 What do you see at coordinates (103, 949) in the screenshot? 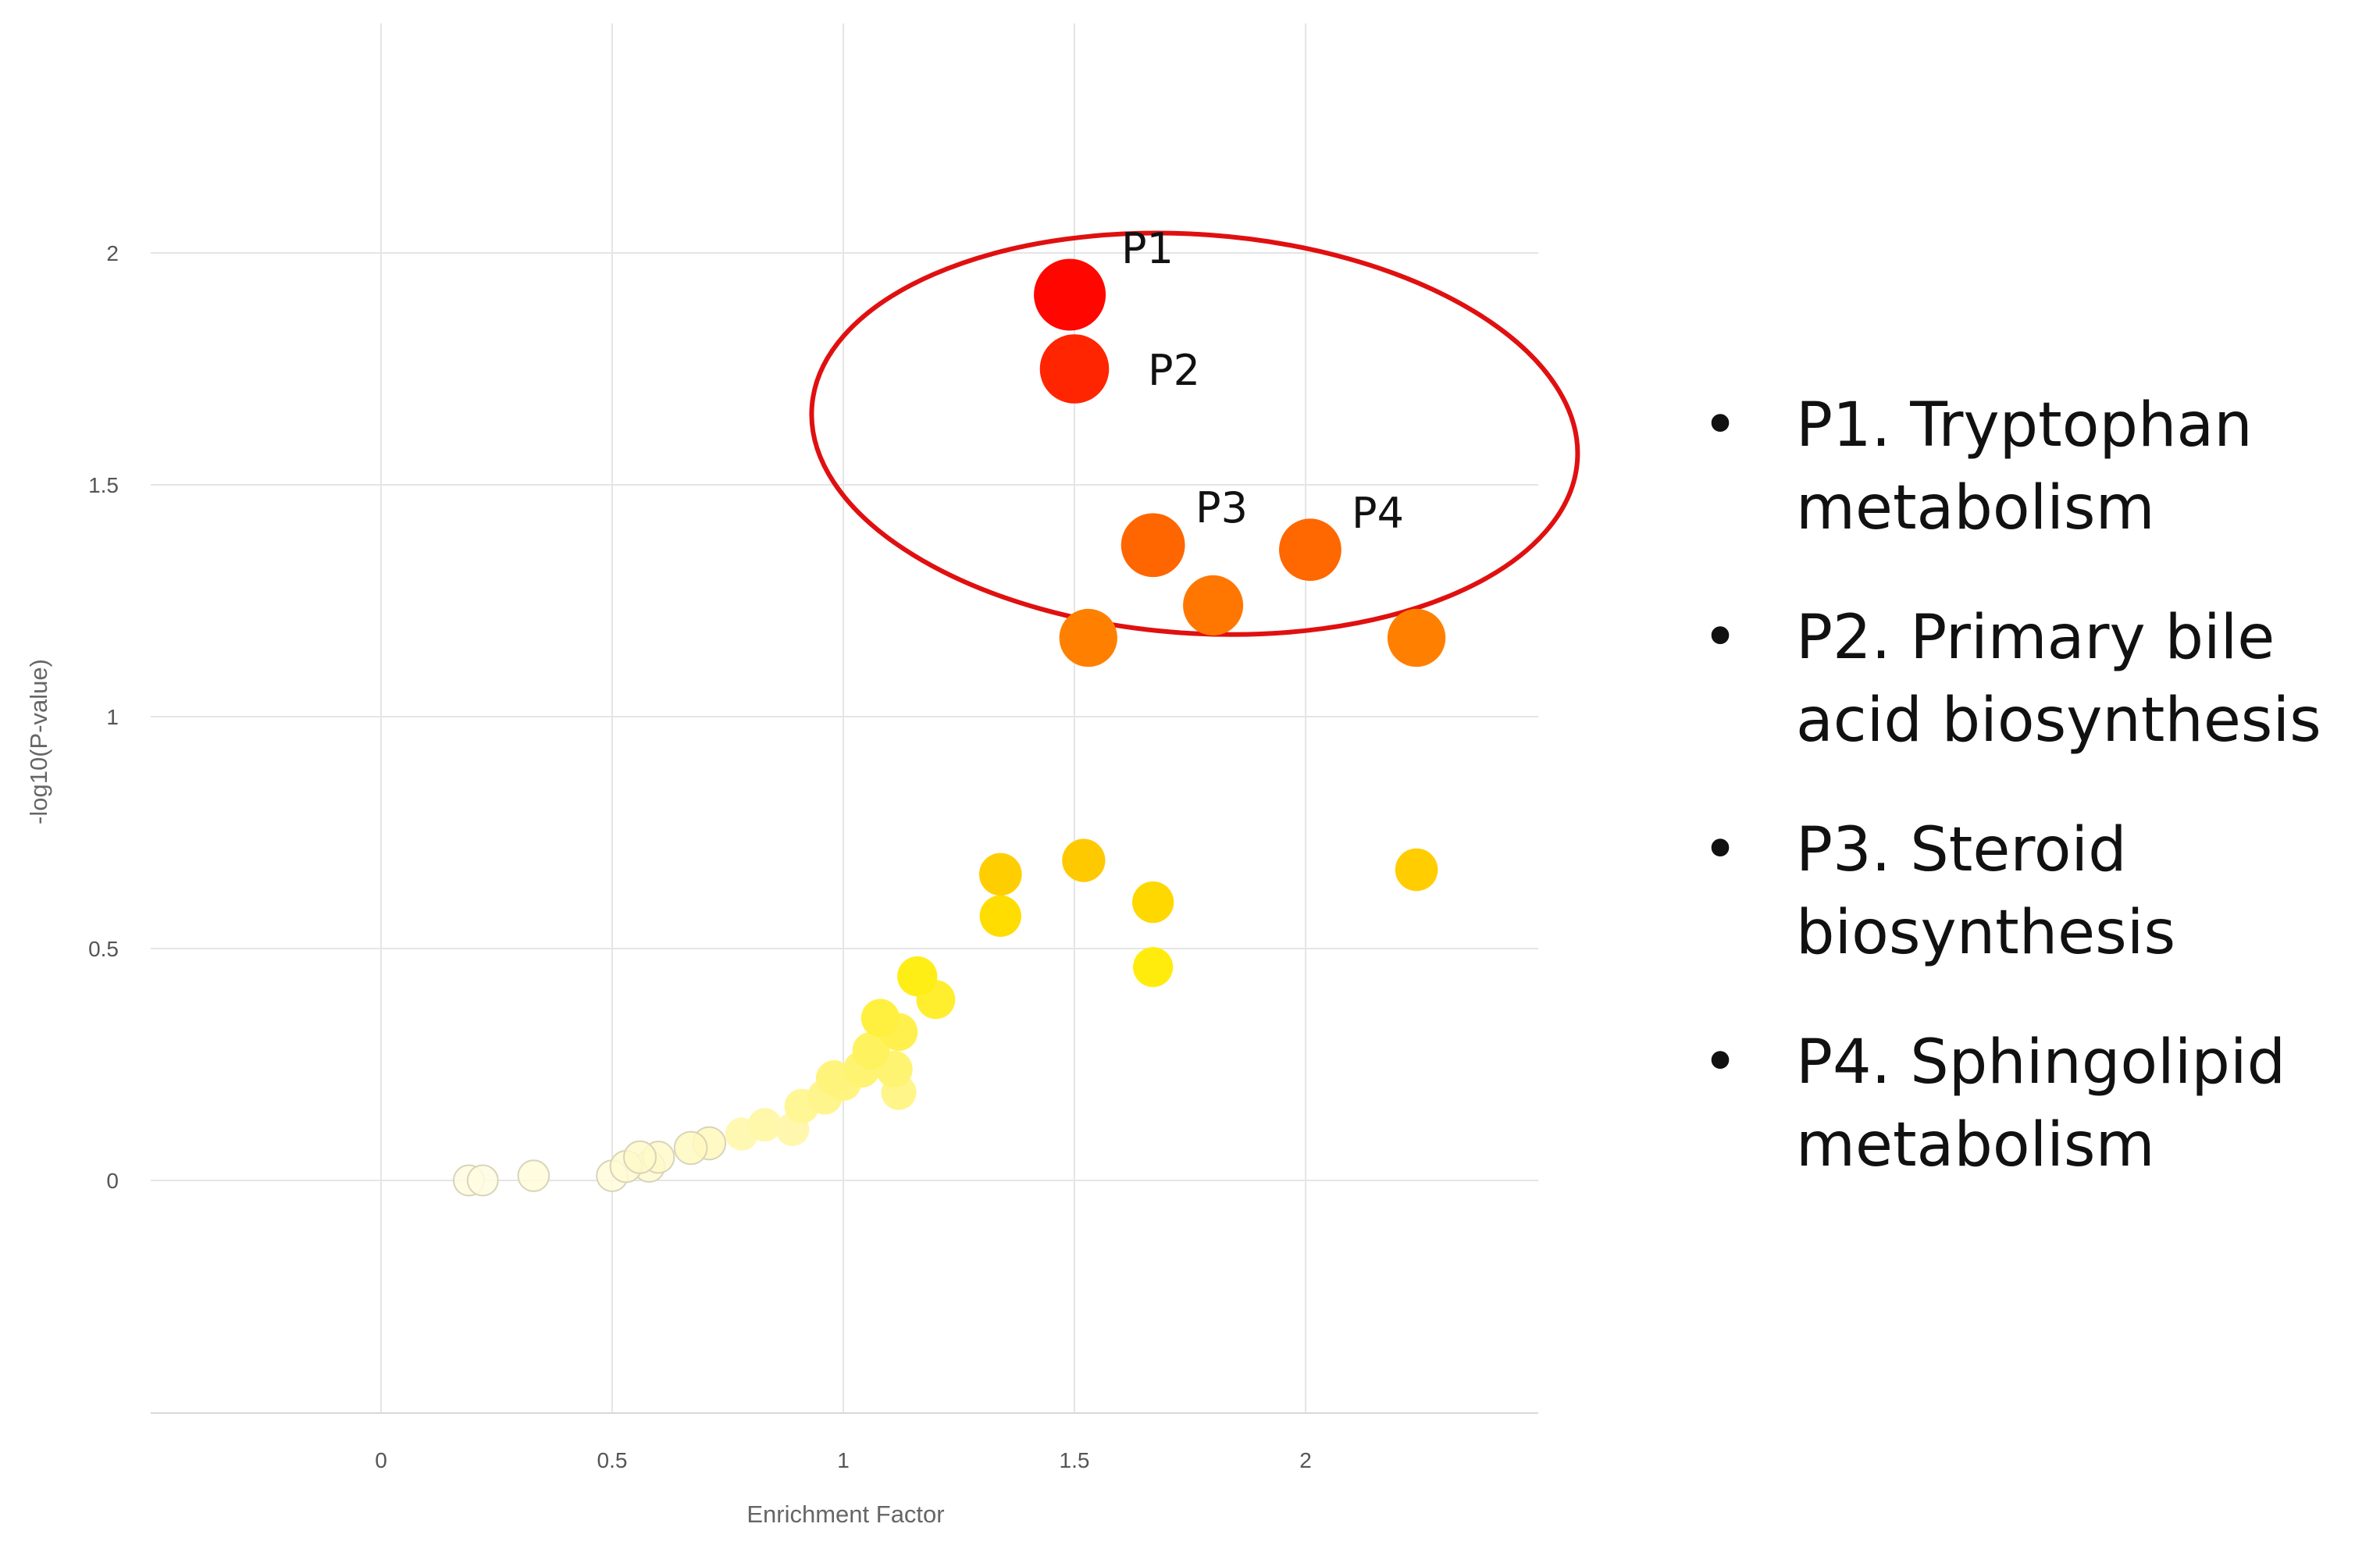
I see `y-tick-label: 0.5` at bounding box center [103, 949].